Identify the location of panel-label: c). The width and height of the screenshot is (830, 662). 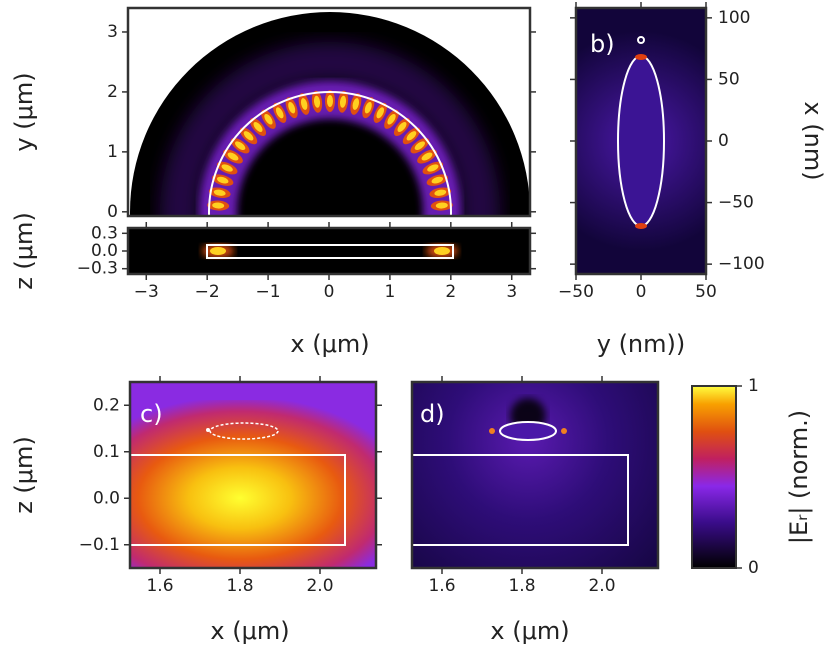
(151, 414).